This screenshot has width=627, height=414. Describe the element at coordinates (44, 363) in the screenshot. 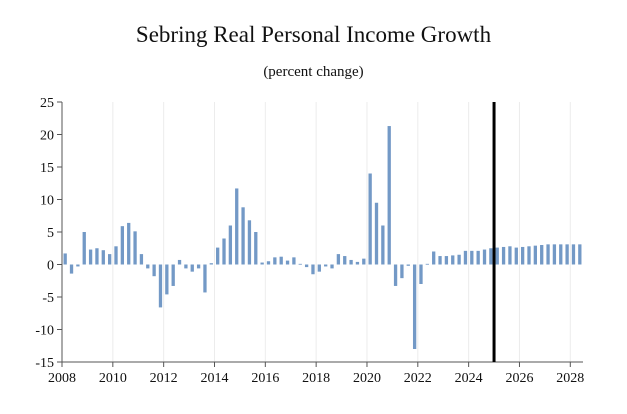

I see `y-tick-label: -15` at that location.